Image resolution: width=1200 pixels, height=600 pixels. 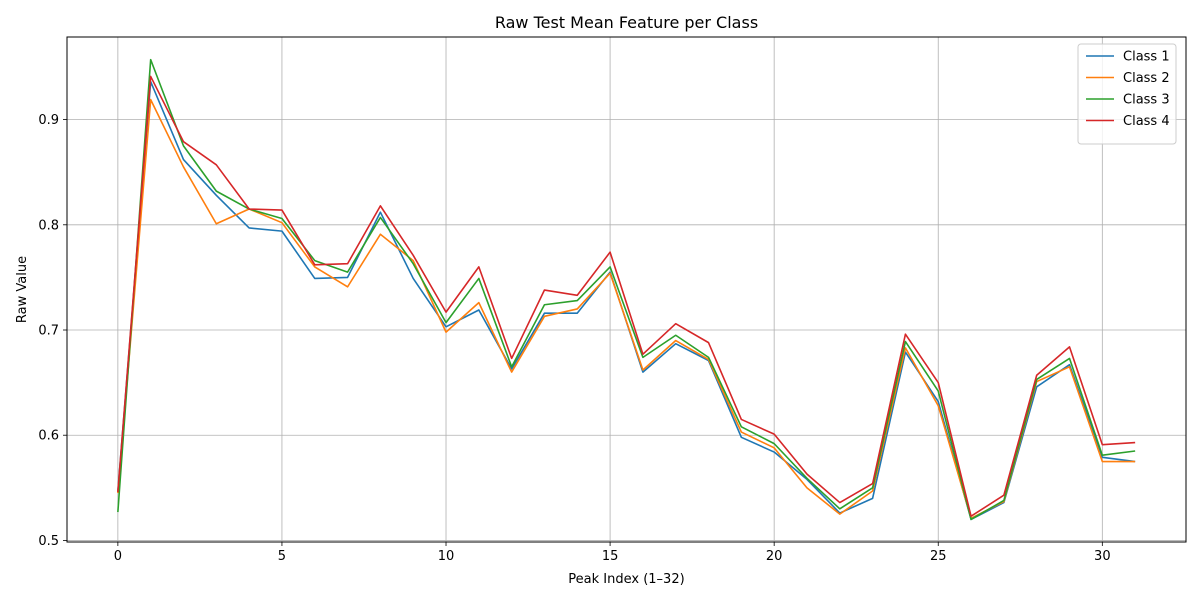 I want to click on y-tick-label: 0.5, so click(x=48, y=541).